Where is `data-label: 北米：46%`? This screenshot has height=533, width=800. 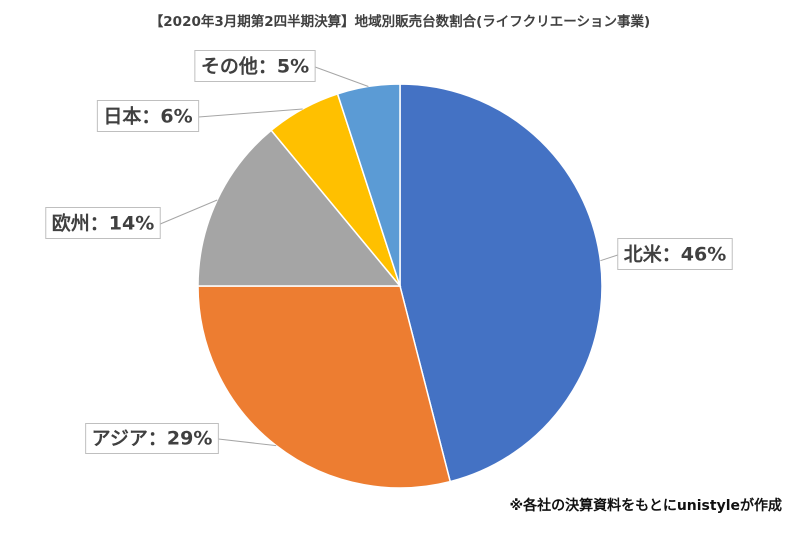
data-label: 北米：46% is located at coordinates (675, 254).